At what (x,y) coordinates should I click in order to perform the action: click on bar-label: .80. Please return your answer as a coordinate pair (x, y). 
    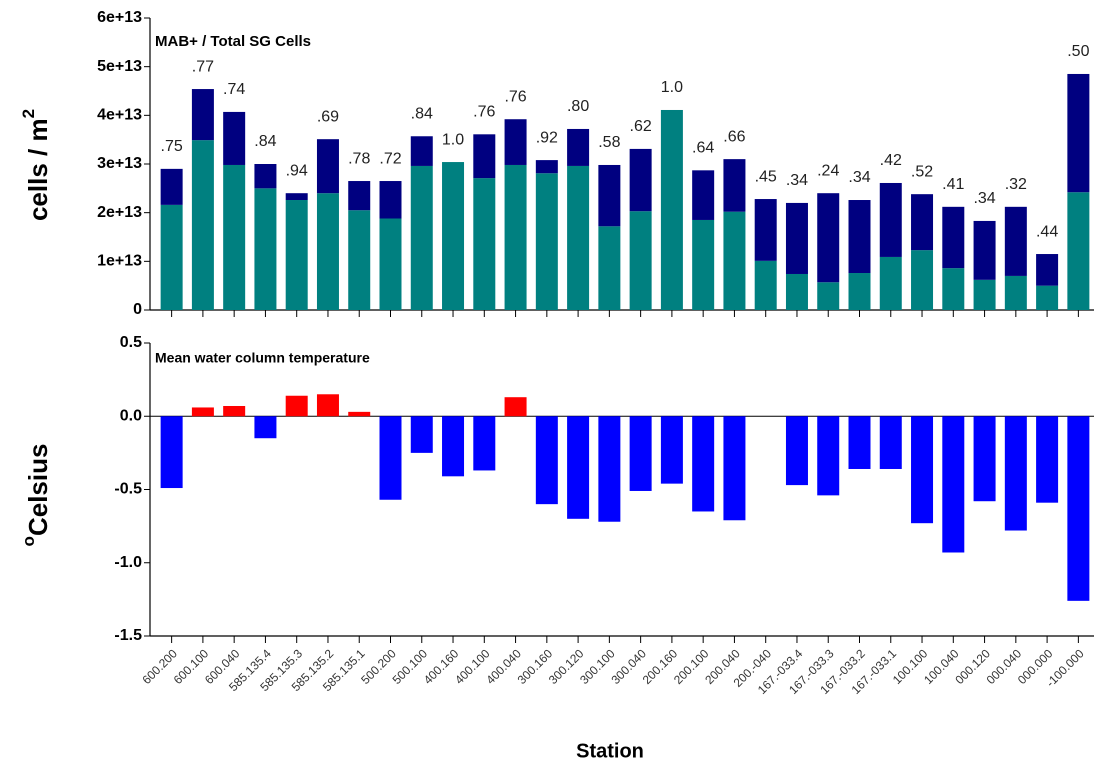
    Looking at the image, I should click on (578, 106).